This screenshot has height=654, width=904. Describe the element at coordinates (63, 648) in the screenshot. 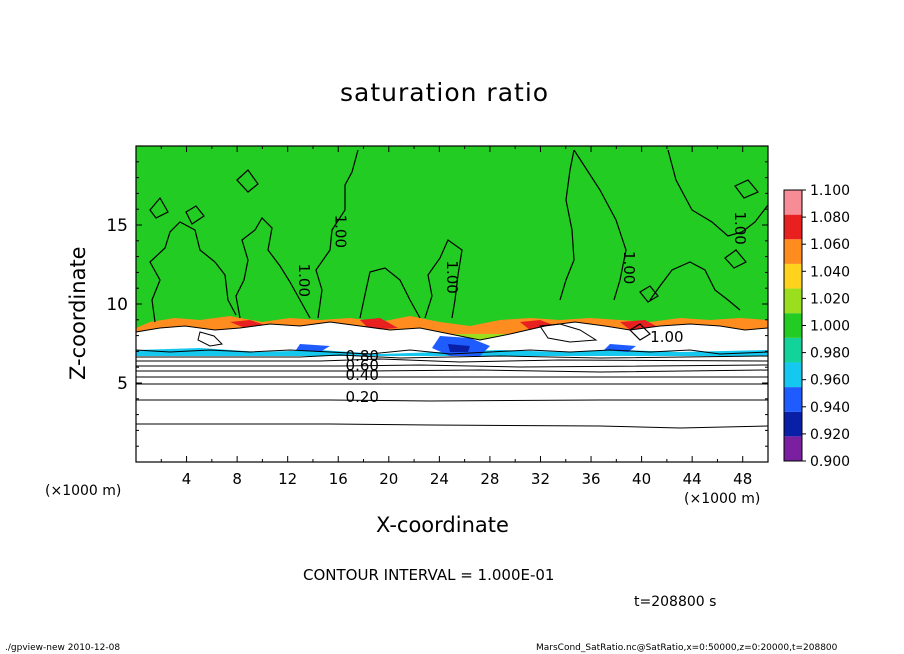

I see `footer-left: ./gpview-new 2010-12-08` at that location.